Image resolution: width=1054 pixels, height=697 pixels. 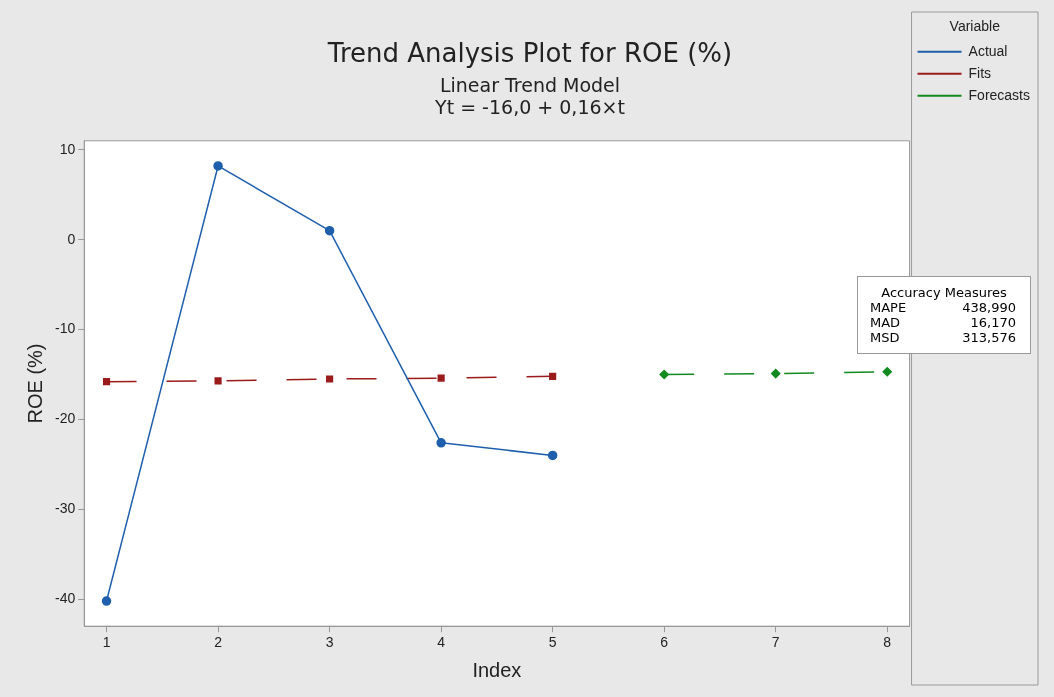 I want to click on legend-label: Forecasts, so click(x=999, y=94).